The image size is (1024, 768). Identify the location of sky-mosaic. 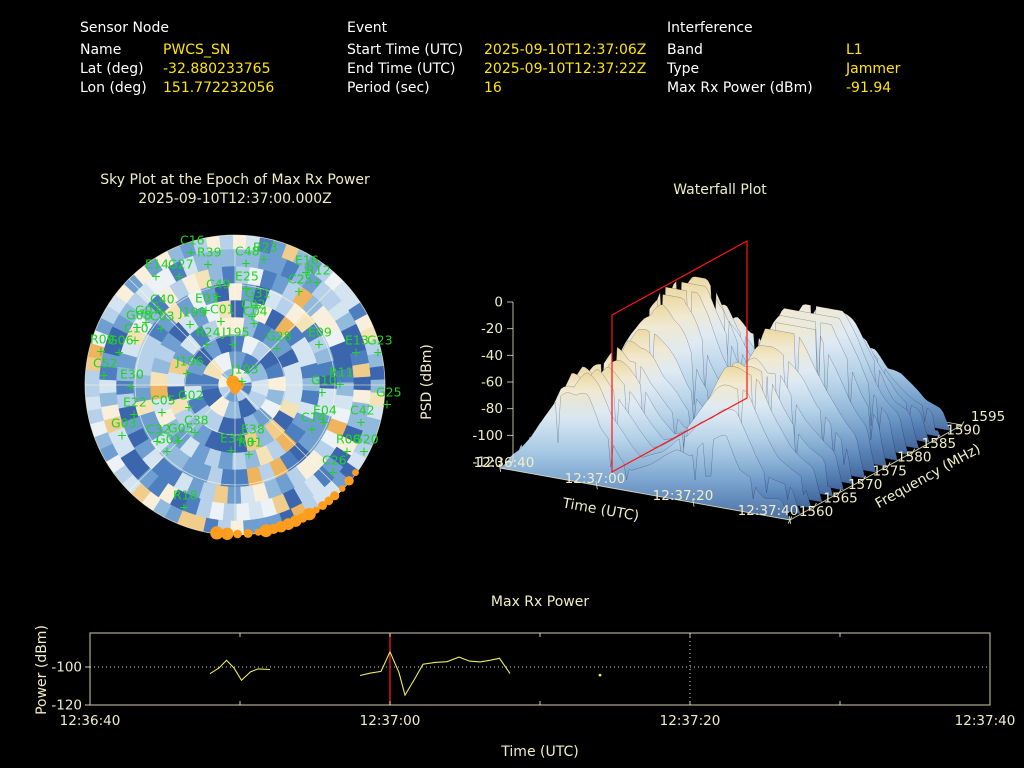
(235, 385).